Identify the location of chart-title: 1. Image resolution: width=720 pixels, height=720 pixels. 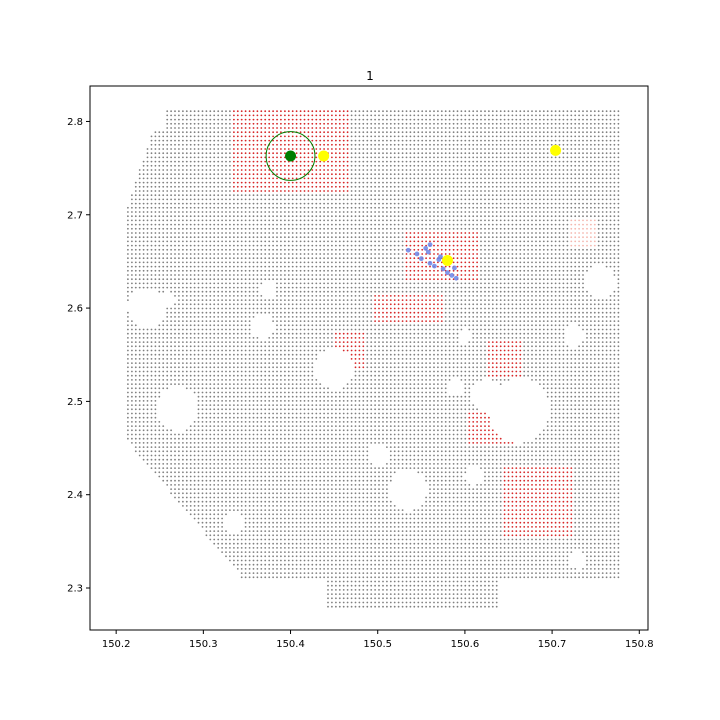
(370, 76).